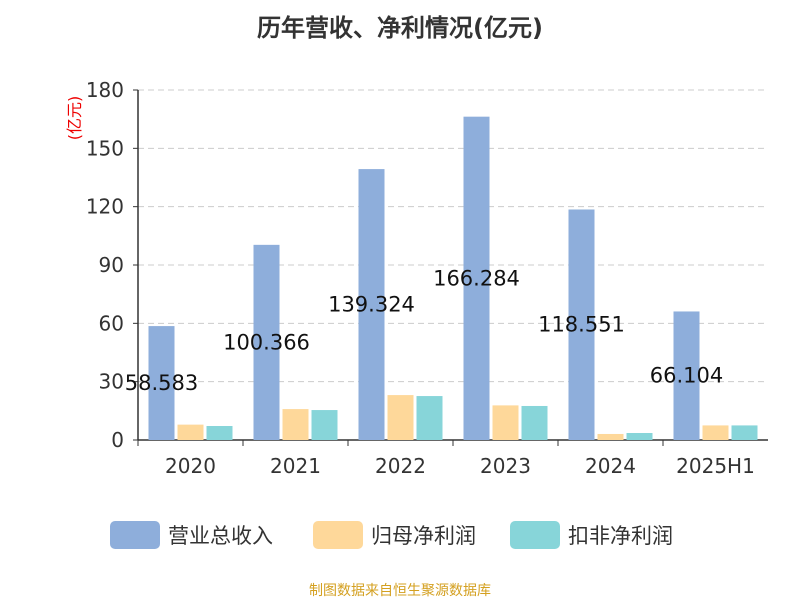  Describe the element at coordinates (423, 536) in the screenshot. I see `legend-label: 归母净利润` at that location.